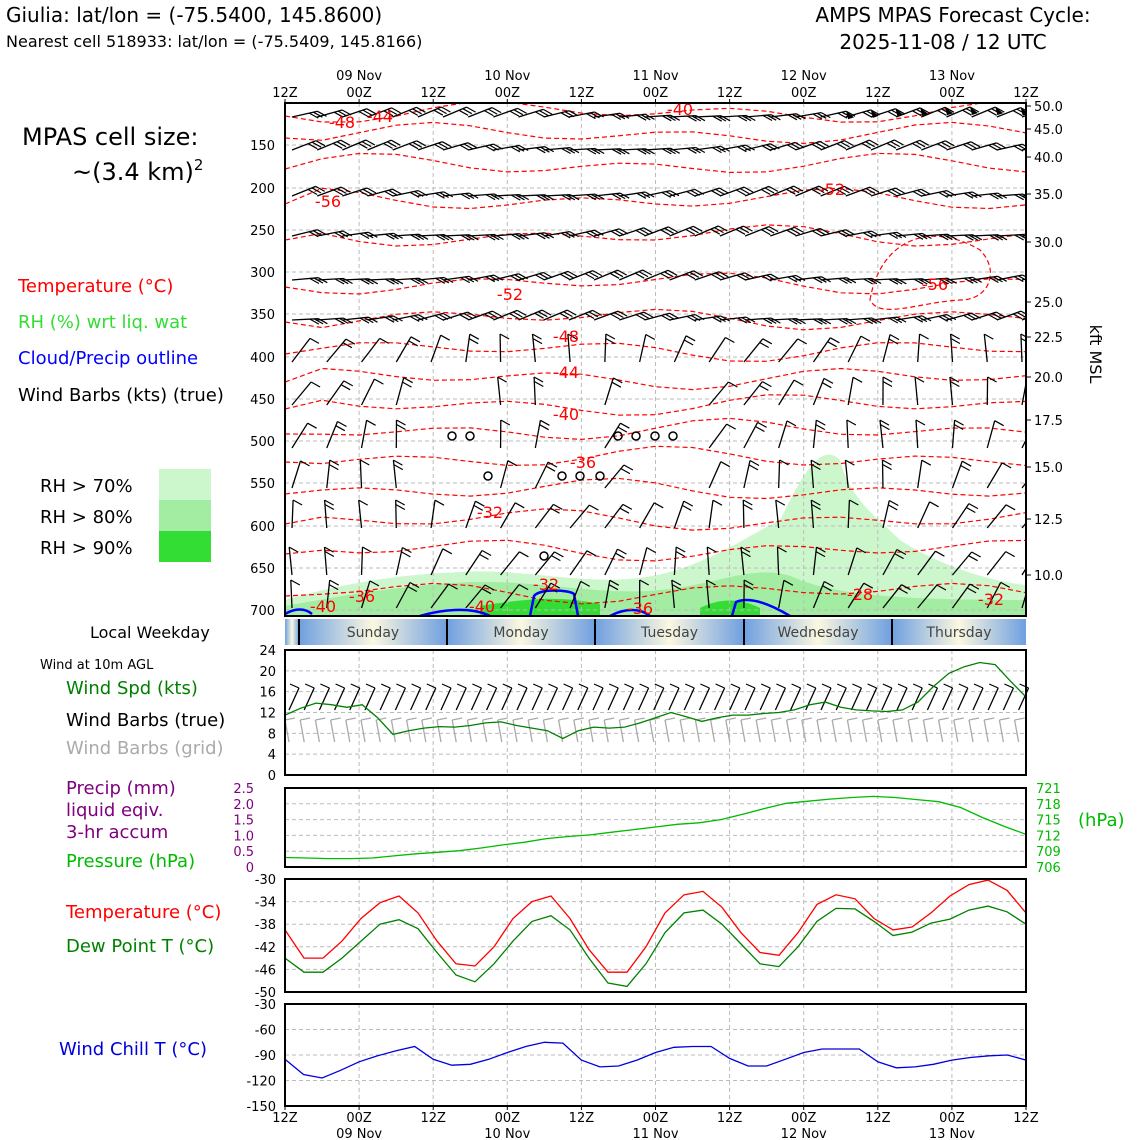 The image size is (1140, 1140). I want to click on weekday-label: Sunday, so click(373, 633).